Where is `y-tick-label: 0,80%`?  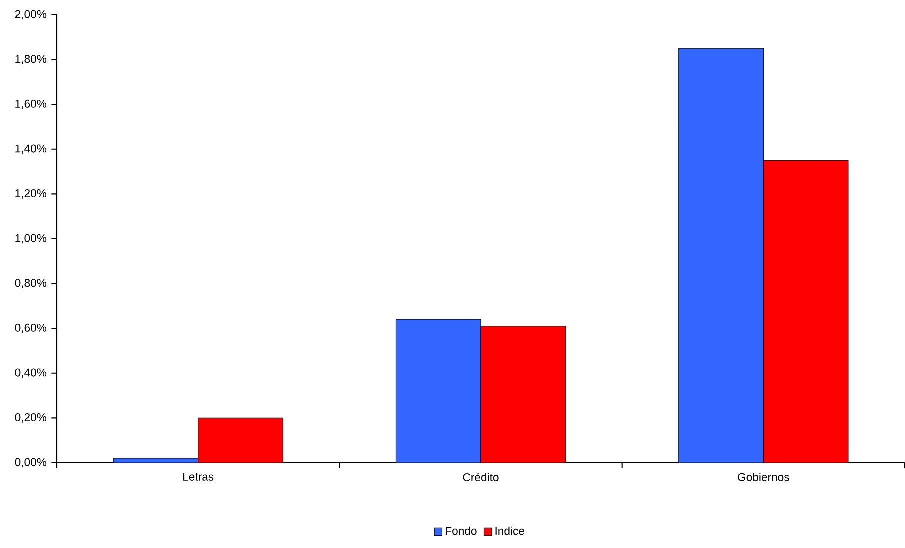
y-tick-label: 0,80% is located at coordinates (31, 283).